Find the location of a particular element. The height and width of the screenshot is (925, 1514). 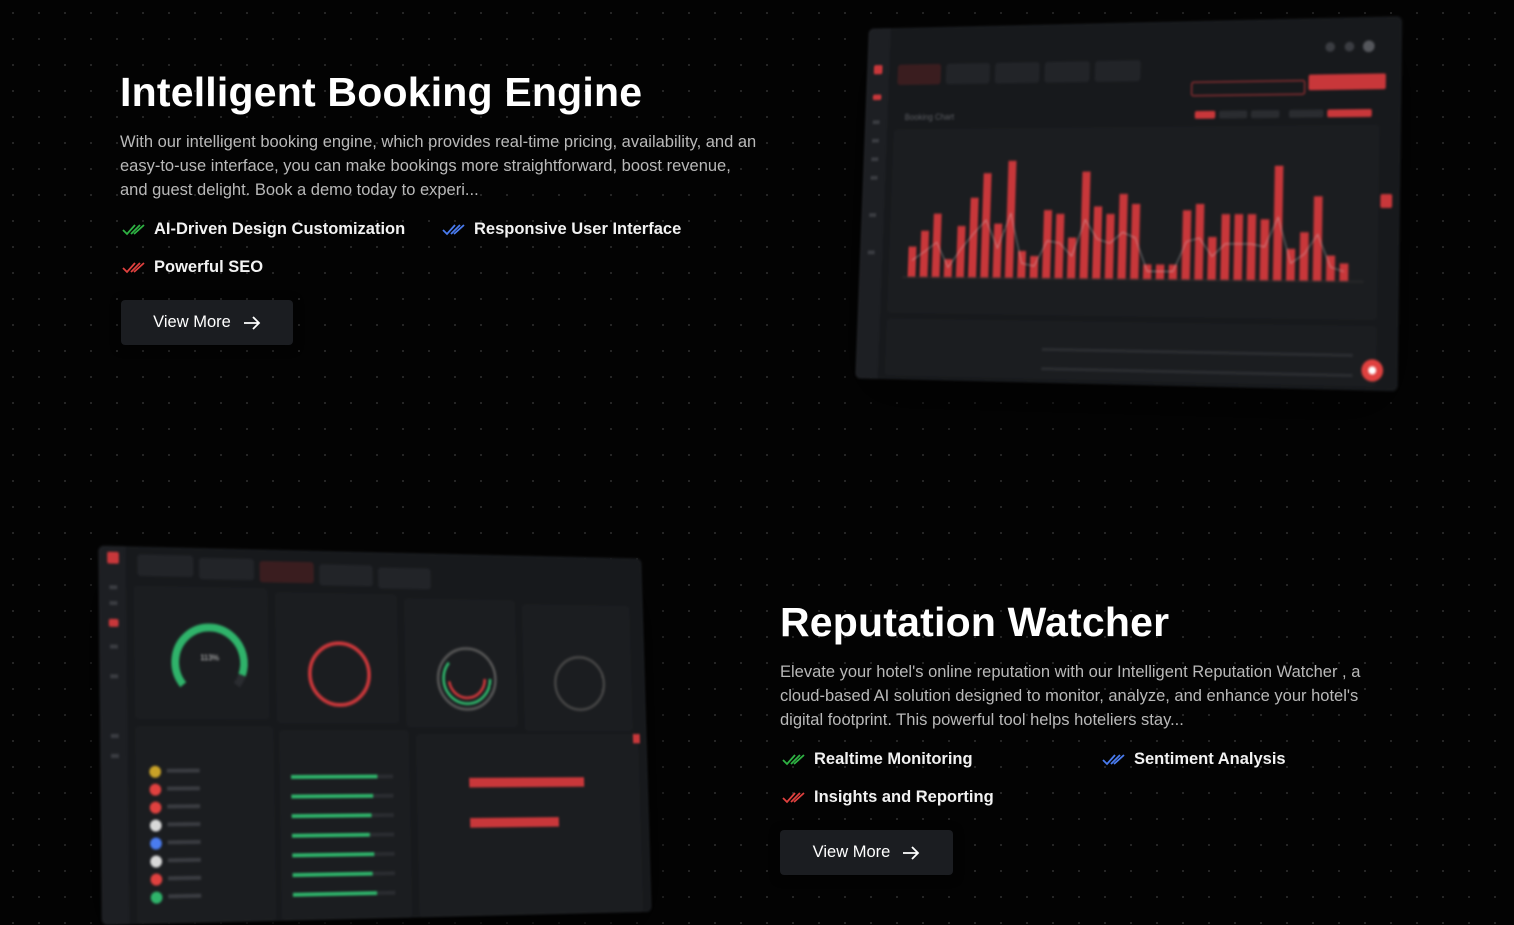

feature-label: AI-Driven Design Customization is located at coordinates (279, 229).